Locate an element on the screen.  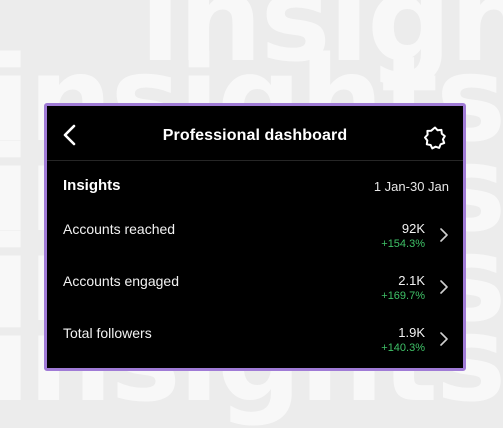
gear-icon is located at coordinates (435, 138).